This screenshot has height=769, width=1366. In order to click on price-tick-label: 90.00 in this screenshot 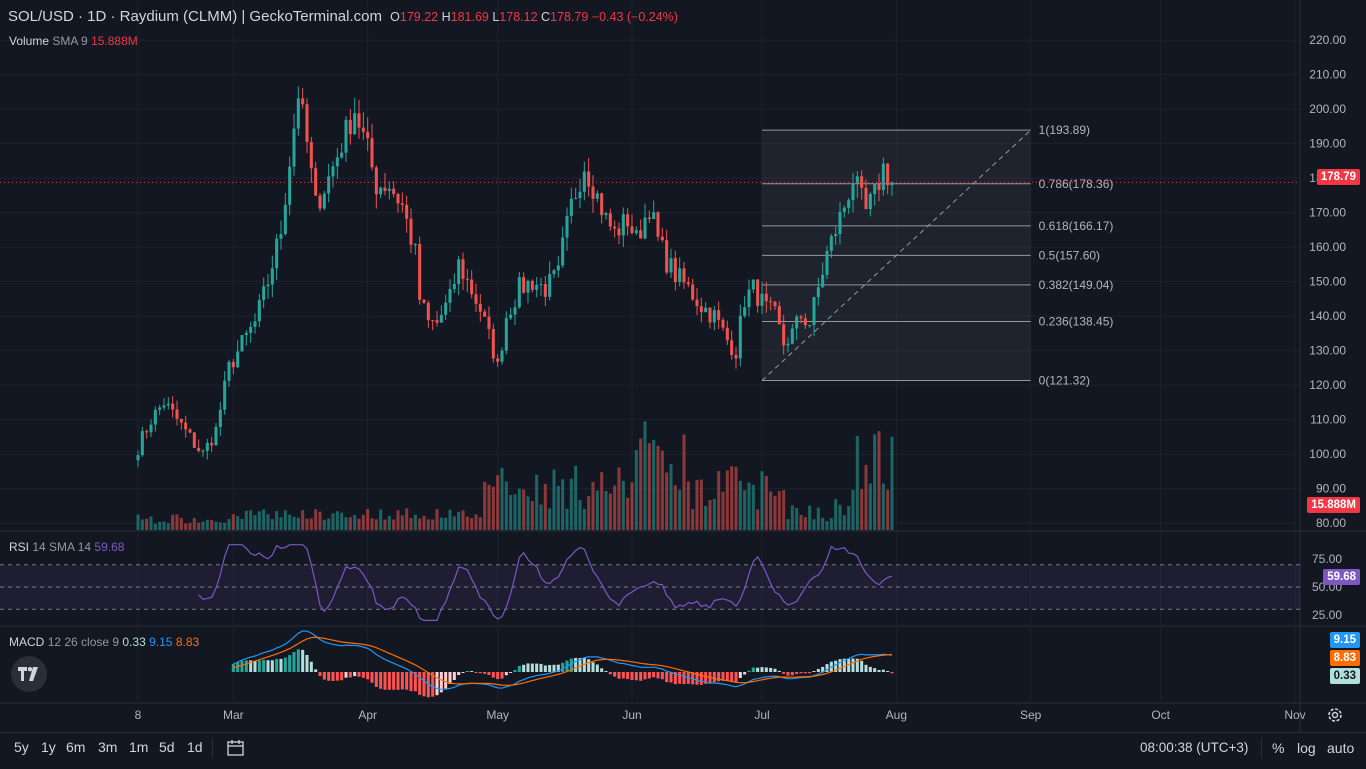, I will do `click(1331, 489)`.